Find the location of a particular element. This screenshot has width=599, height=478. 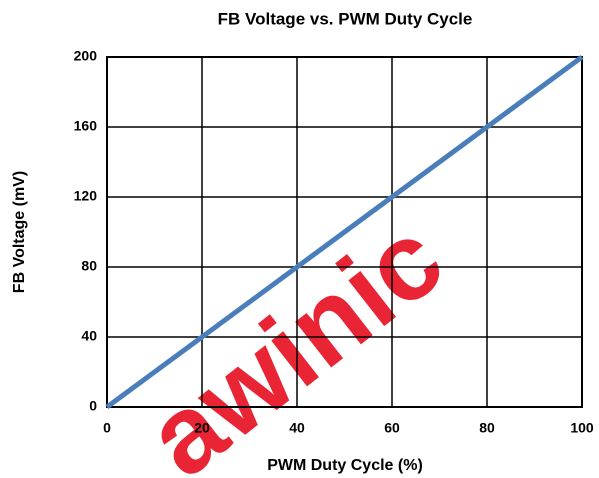

y-tick-label: 80 is located at coordinates (89, 266).